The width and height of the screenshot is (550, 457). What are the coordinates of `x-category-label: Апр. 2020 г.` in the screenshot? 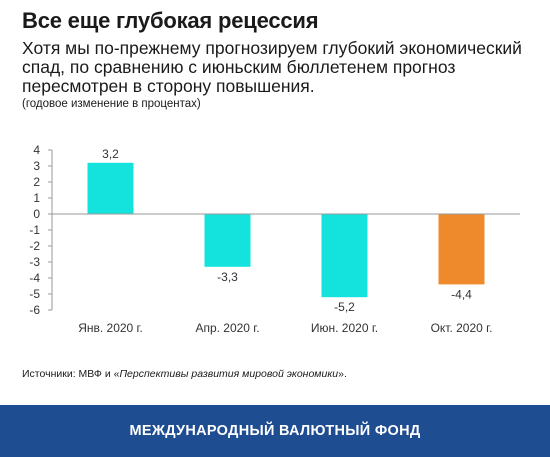 It's located at (227, 328).